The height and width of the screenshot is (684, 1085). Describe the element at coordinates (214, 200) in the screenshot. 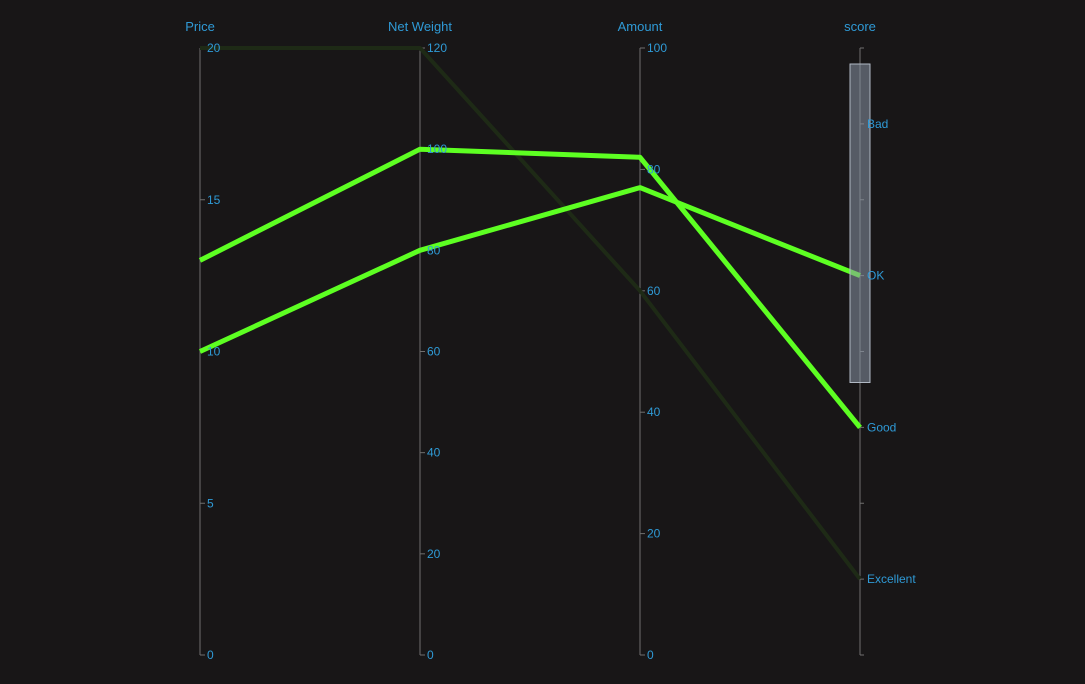

I see `tick-label-price-15: 15` at that location.